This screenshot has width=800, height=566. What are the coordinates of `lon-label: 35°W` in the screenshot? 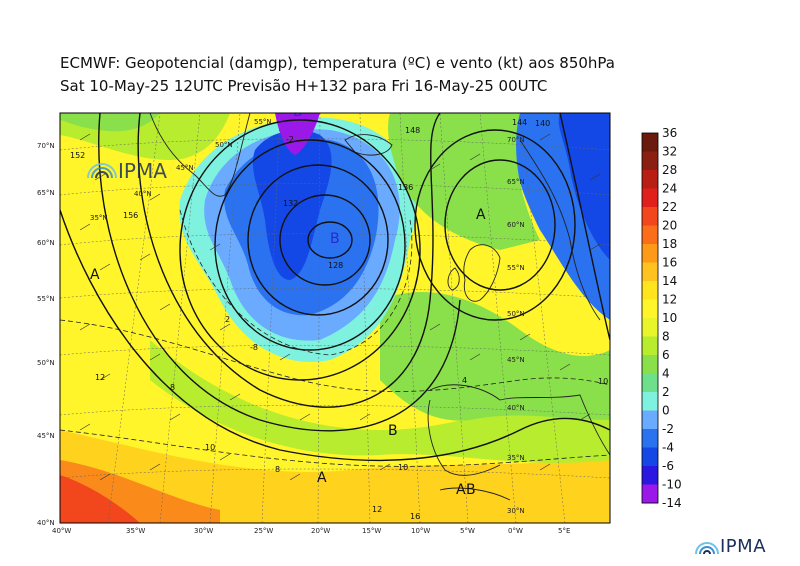 It's located at (135, 531).